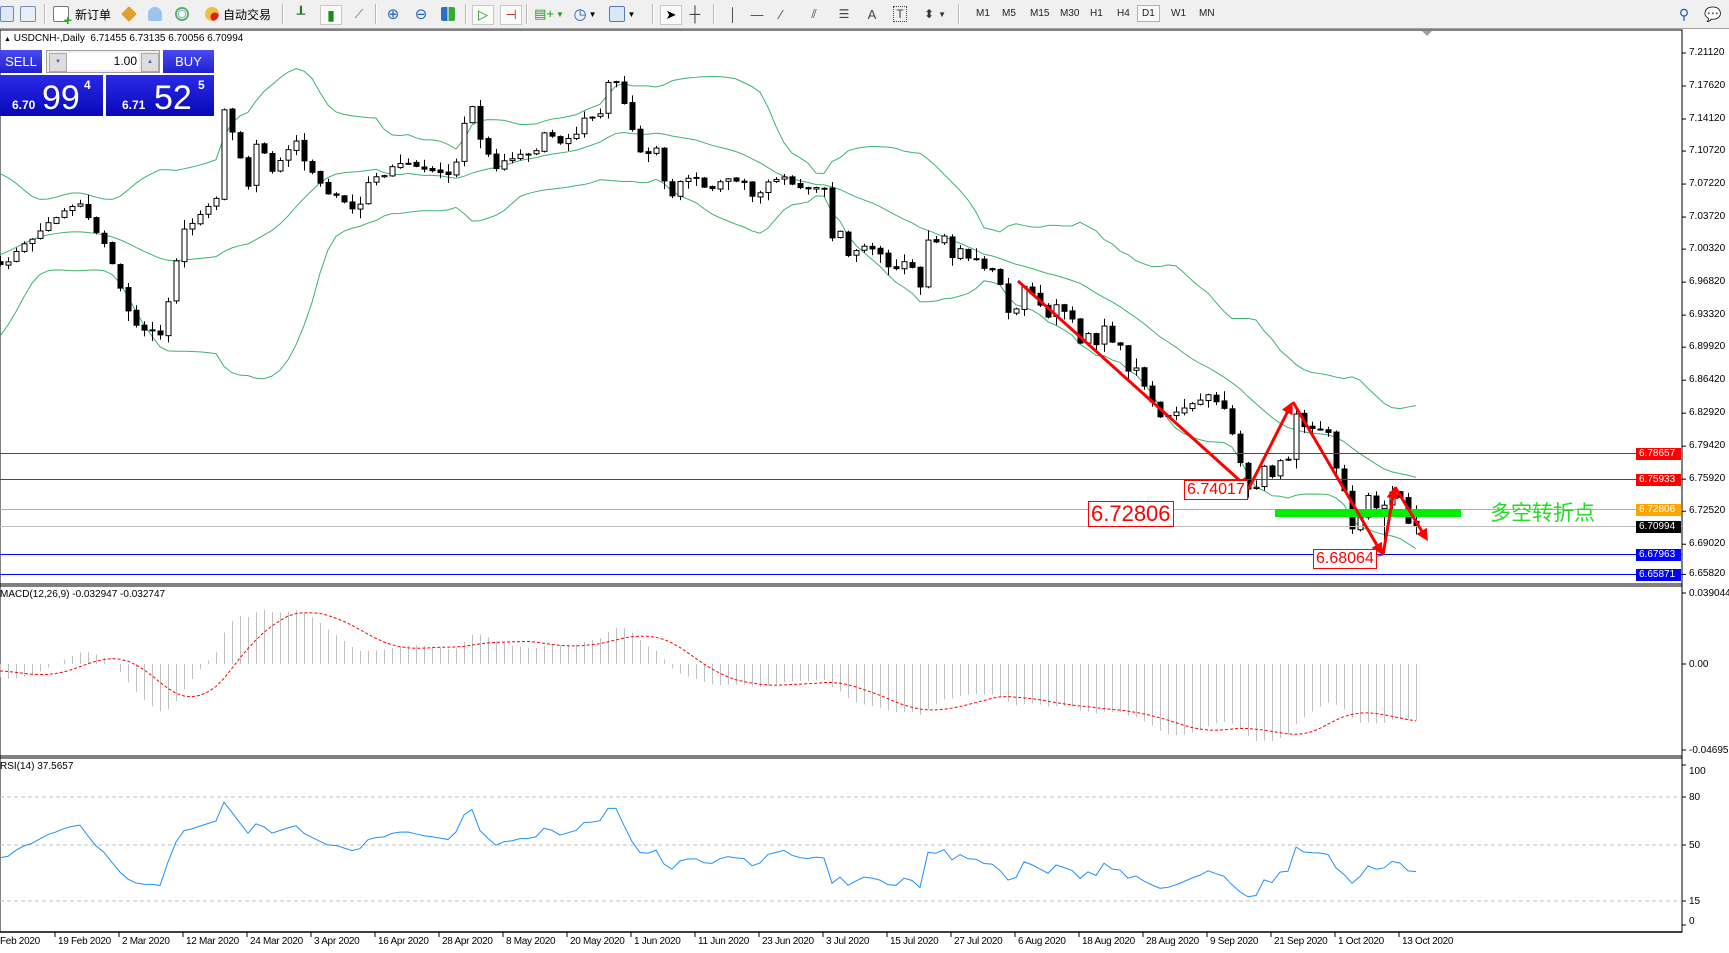 This screenshot has width=1729, height=953. What do you see at coordinates (155, 14) in the screenshot?
I see `data-window-button` at bounding box center [155, 14].